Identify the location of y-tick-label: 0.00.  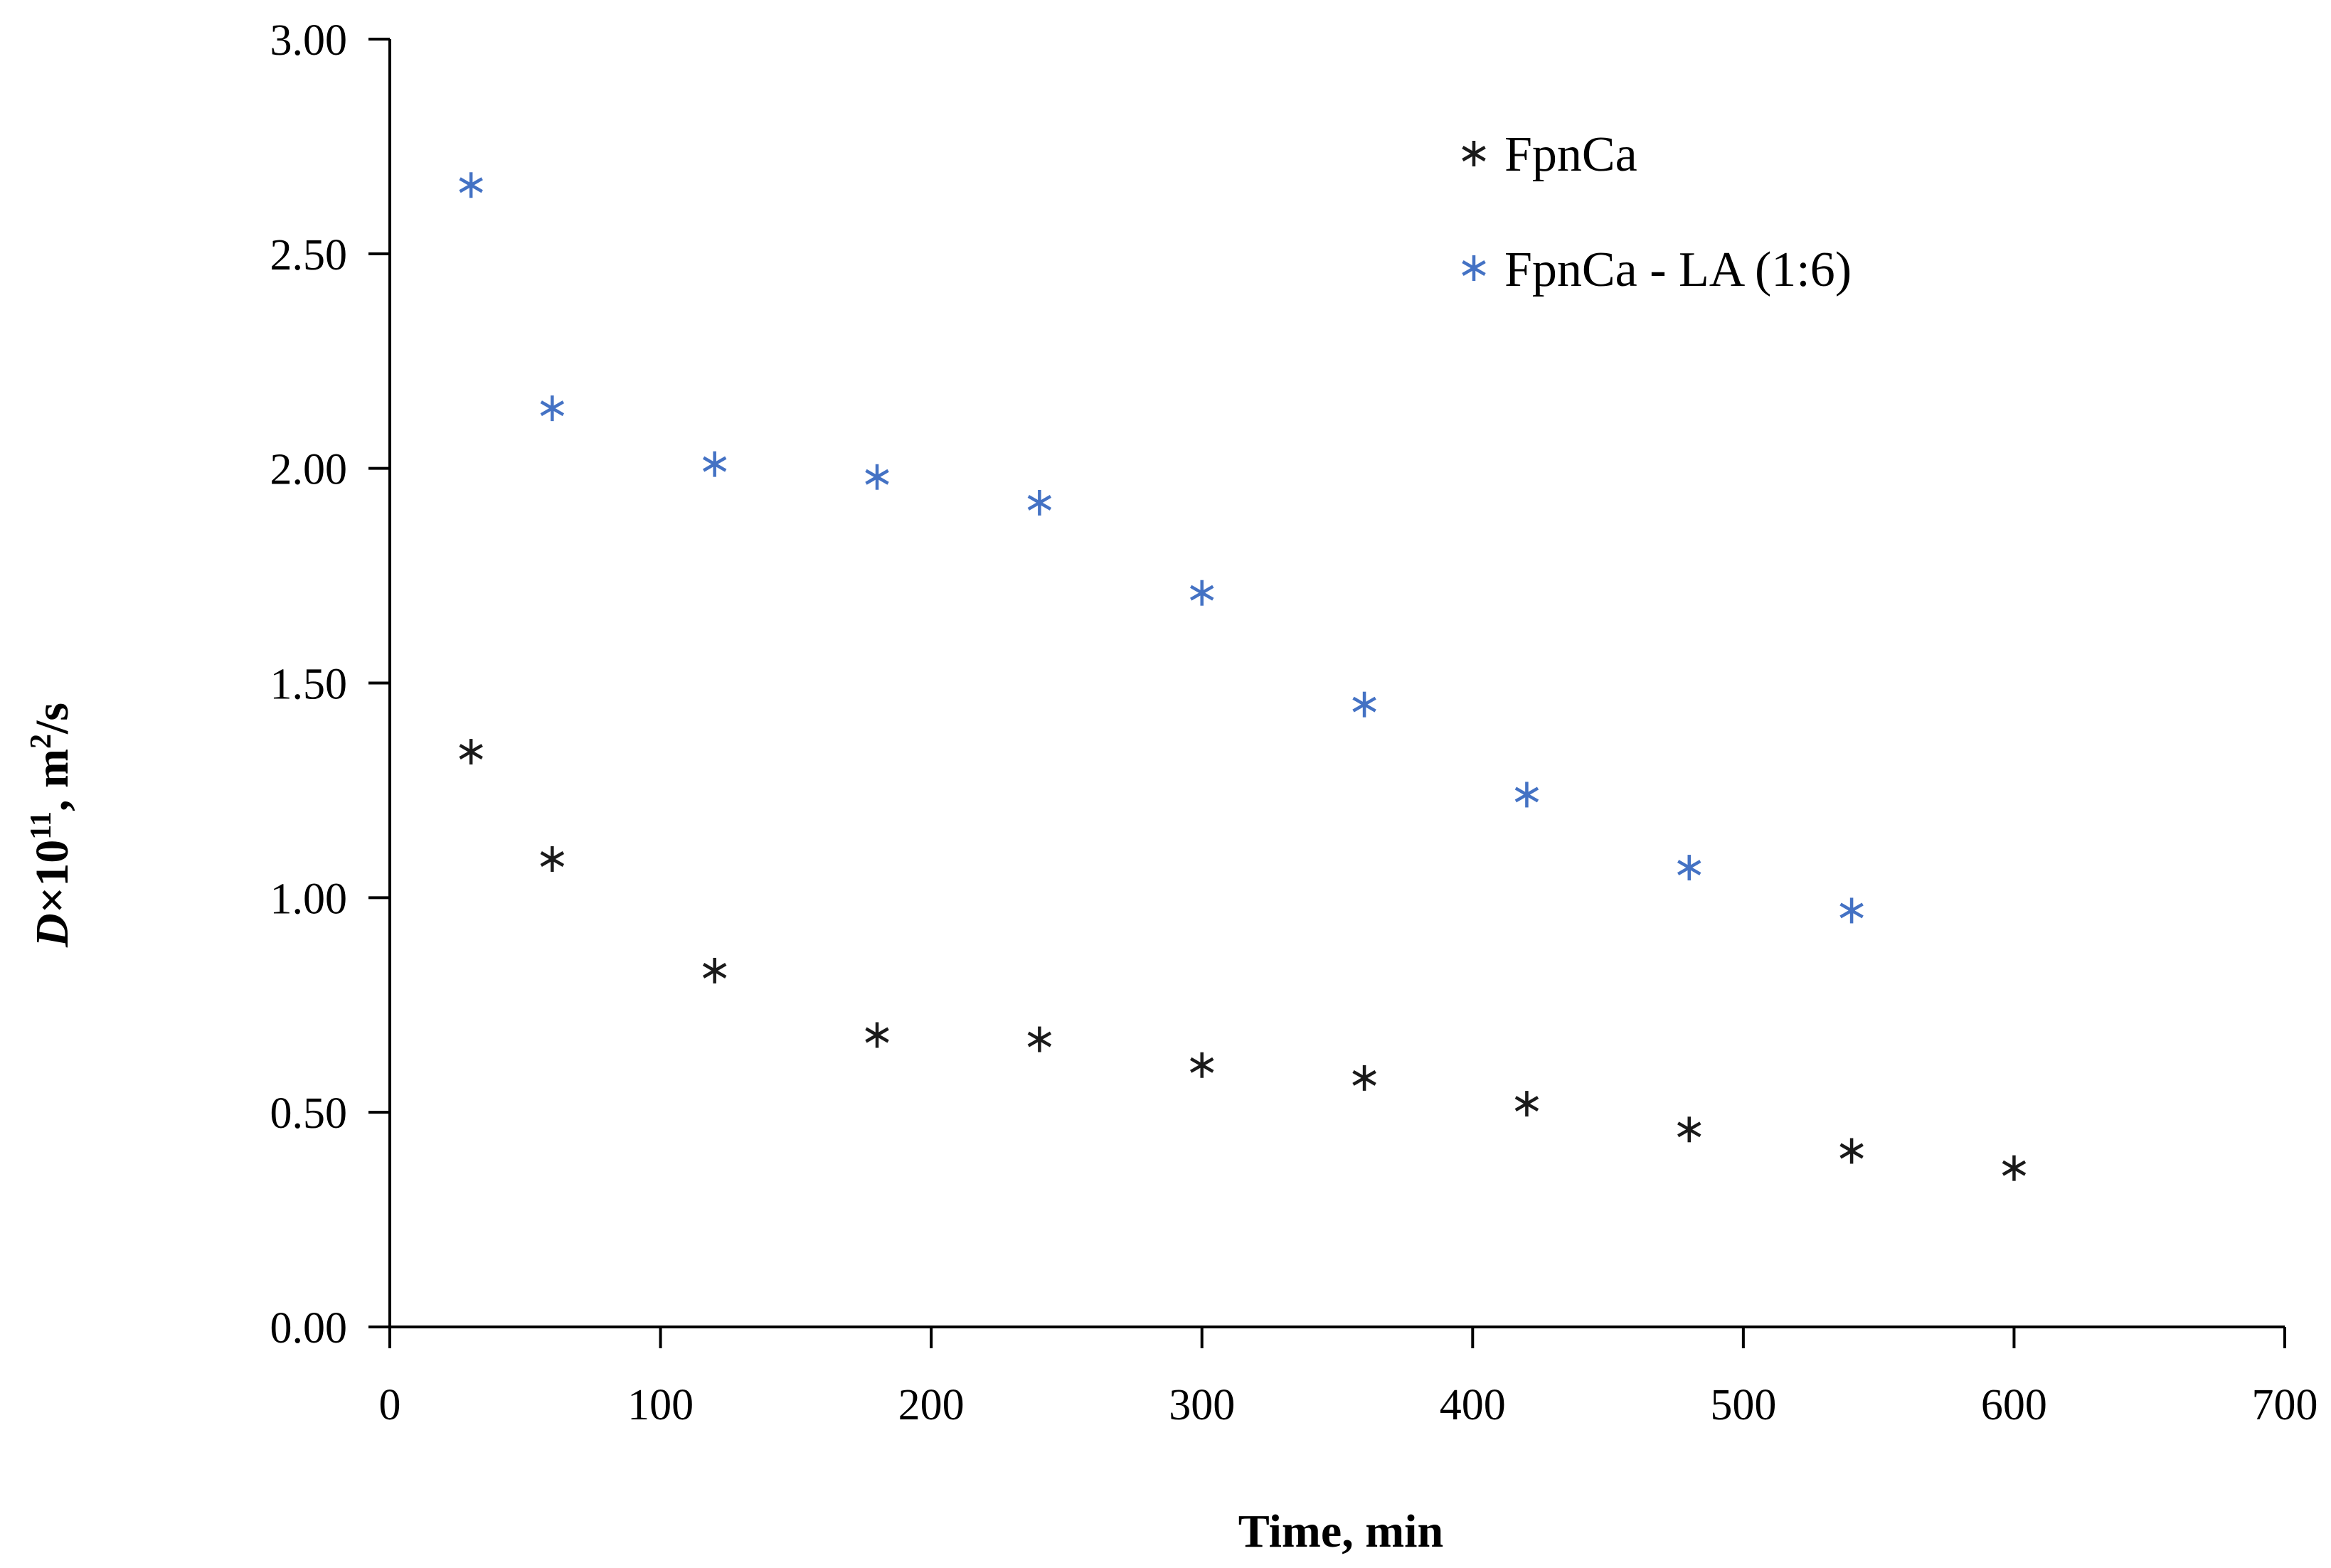
(309, 1328).